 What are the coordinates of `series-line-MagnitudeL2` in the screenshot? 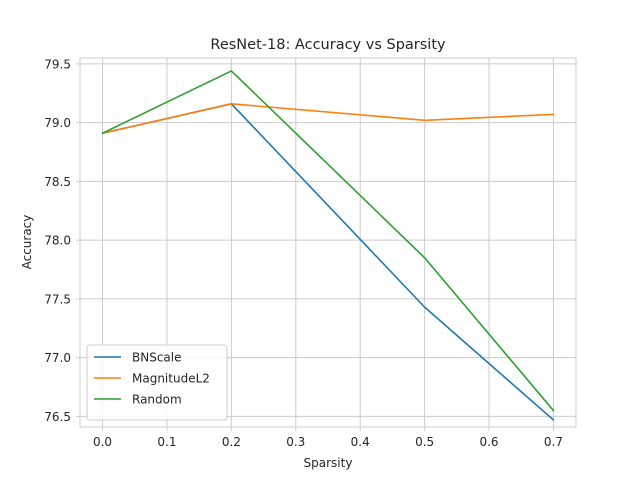 It's located at (328, 119).